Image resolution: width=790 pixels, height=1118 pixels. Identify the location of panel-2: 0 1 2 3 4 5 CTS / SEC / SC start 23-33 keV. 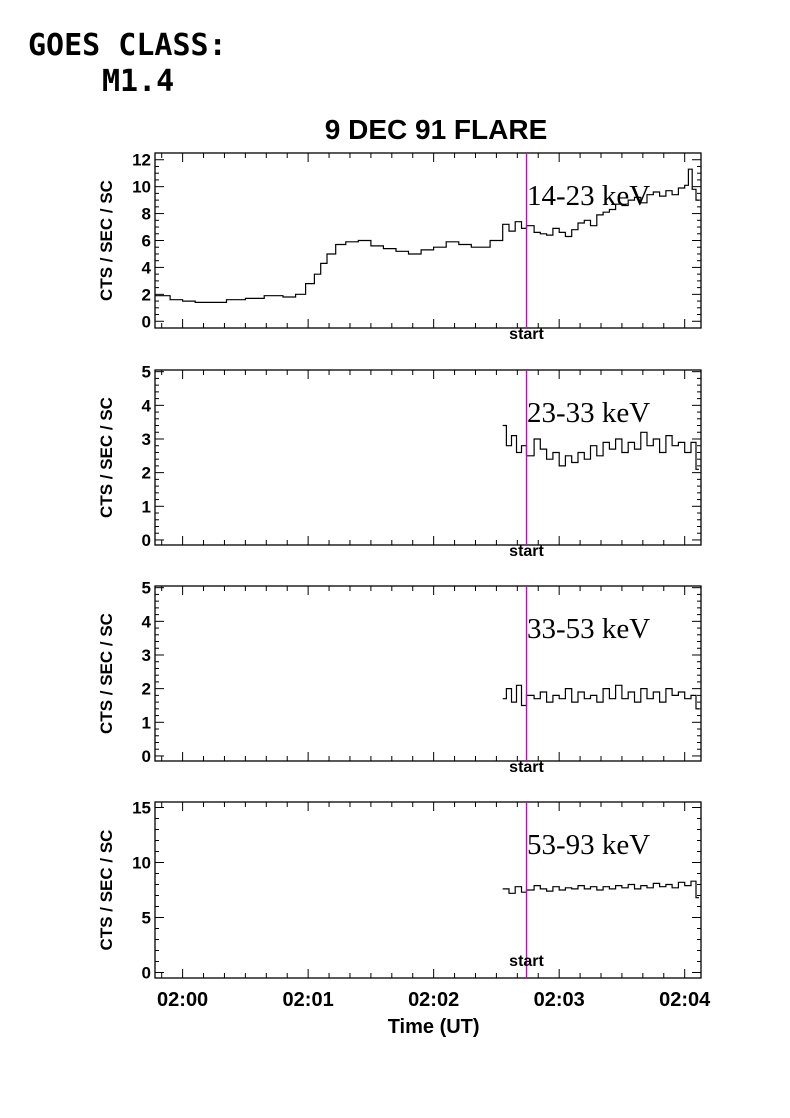
(399, 461).